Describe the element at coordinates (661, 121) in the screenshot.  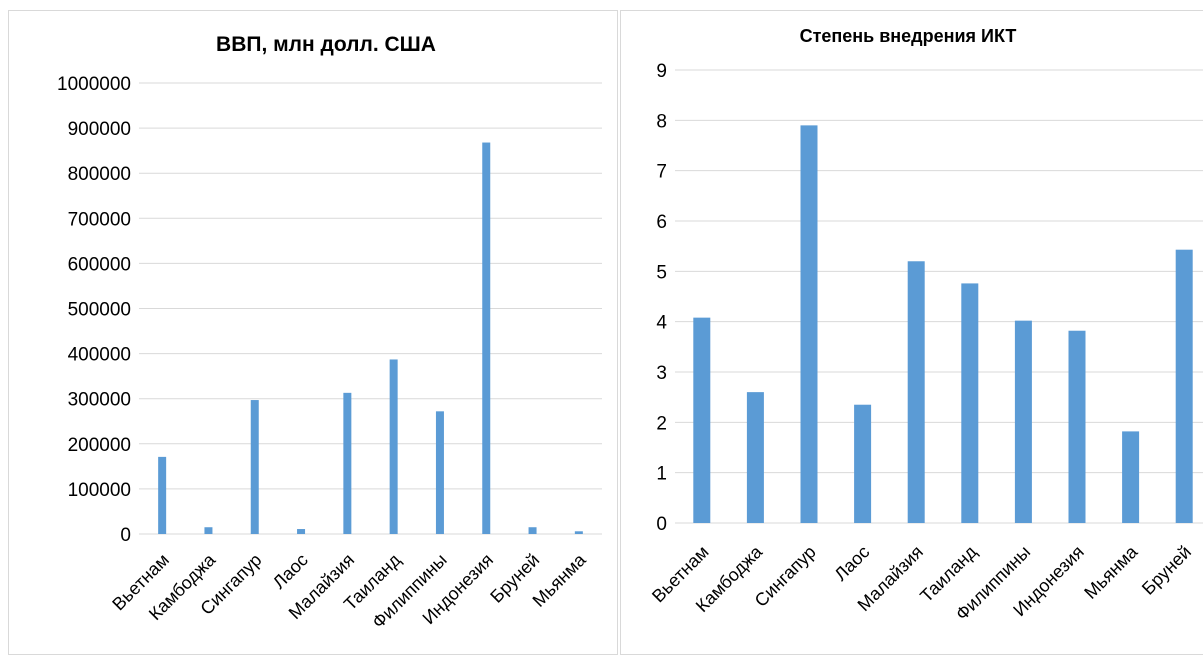
I see `y-tick-label: 8` at that location.